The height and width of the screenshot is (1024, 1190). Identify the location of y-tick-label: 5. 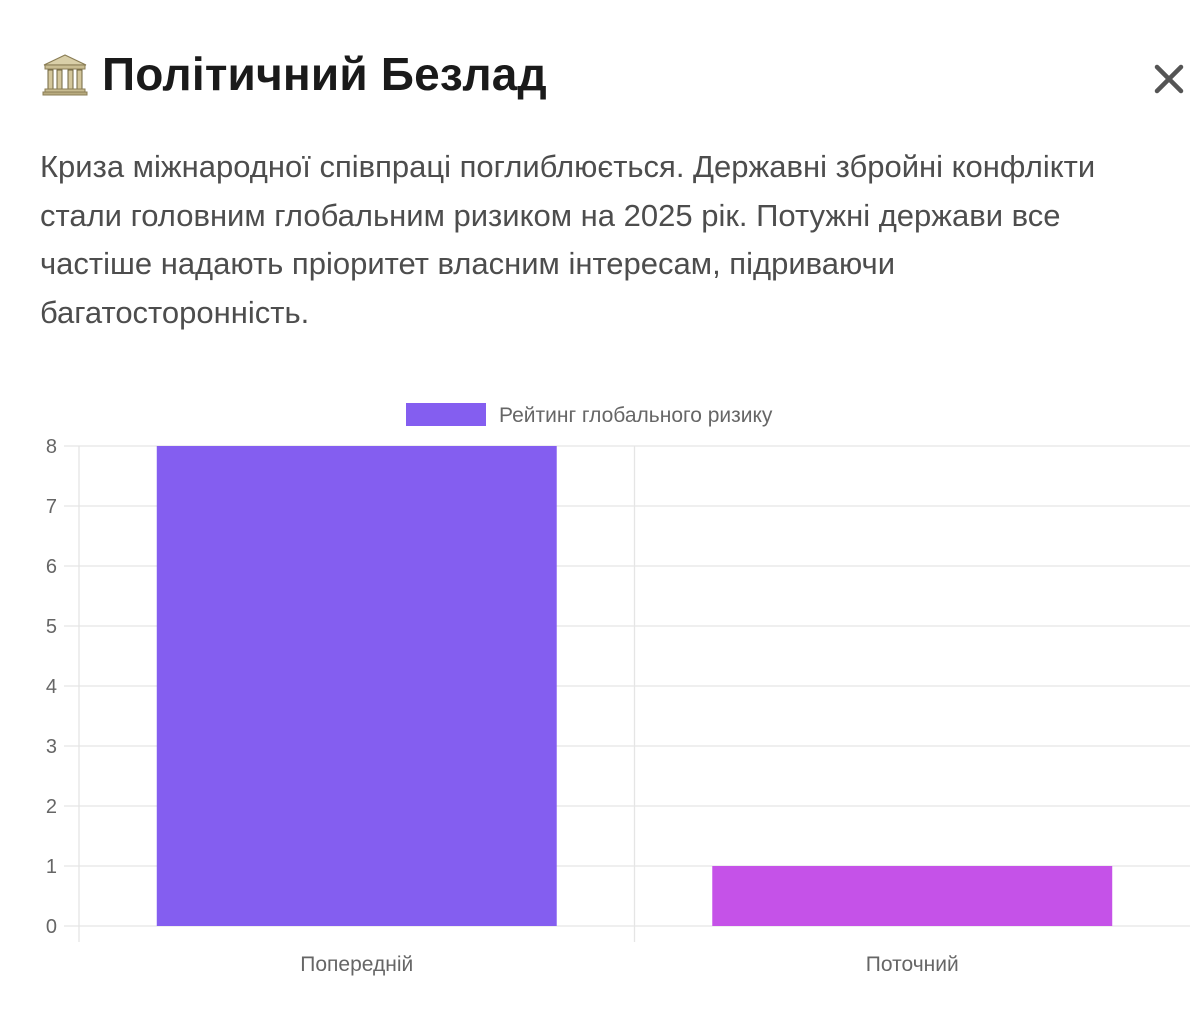
(51, 627).